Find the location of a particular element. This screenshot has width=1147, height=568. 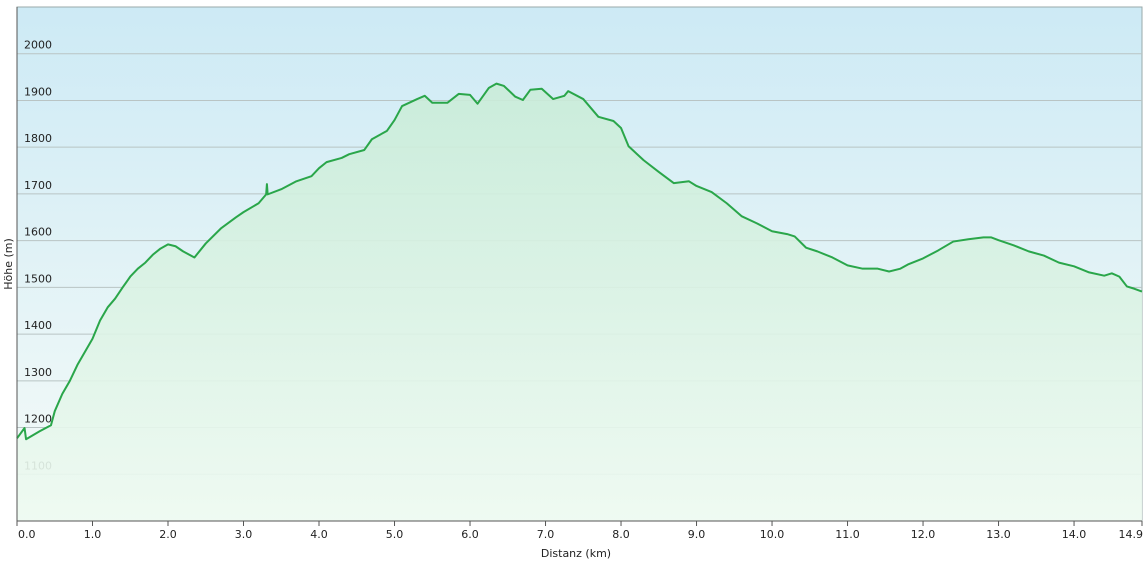

x-tick-label: 4.0 is located at coordinates (319, 534).